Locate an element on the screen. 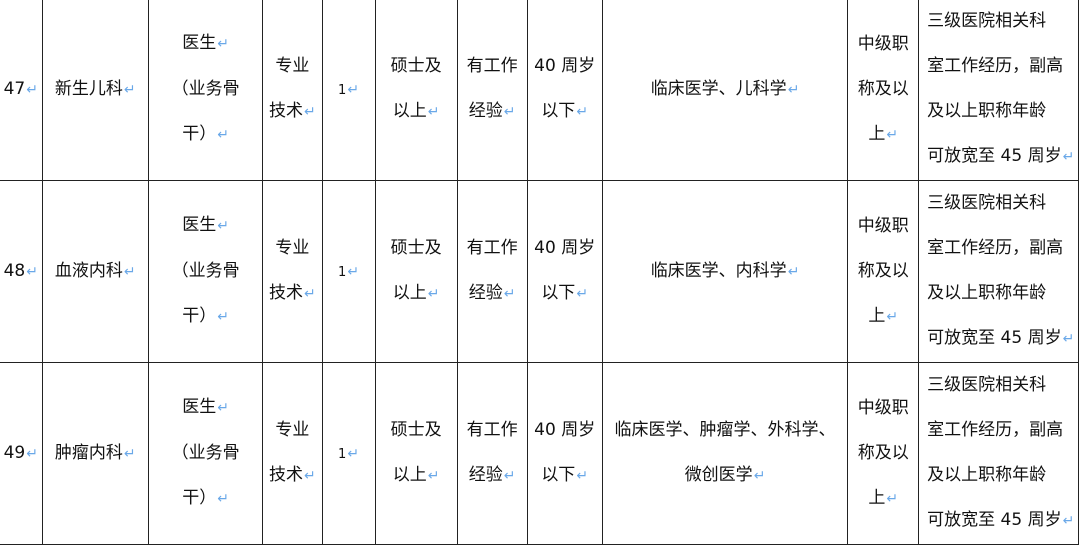 This screenshot has height=550, width=1080. cell-text: 中级职 is located at coordinates (883, 225).